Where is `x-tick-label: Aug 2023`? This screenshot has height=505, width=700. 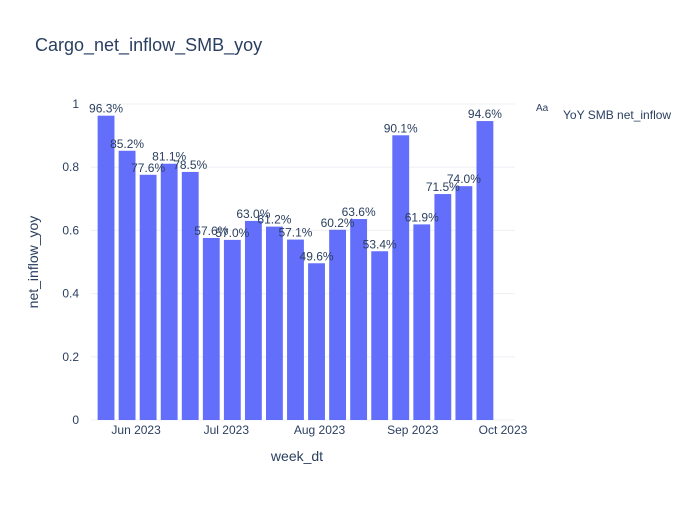
x-tick-label: Aug 2023 is located at coordinates (320, 430).